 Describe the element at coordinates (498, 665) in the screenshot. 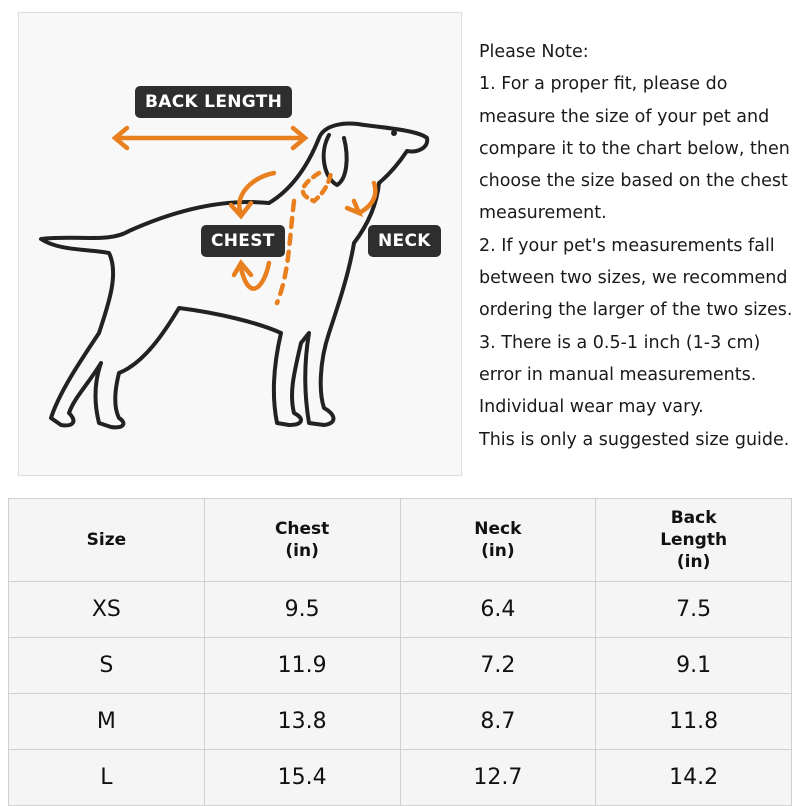

I see `table-cell: 7.2` at that location.